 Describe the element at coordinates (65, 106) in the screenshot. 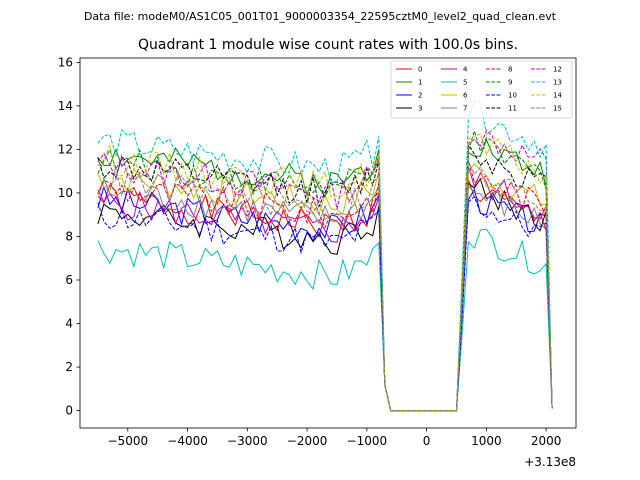

I see `y-tick-label: 14` at that location.